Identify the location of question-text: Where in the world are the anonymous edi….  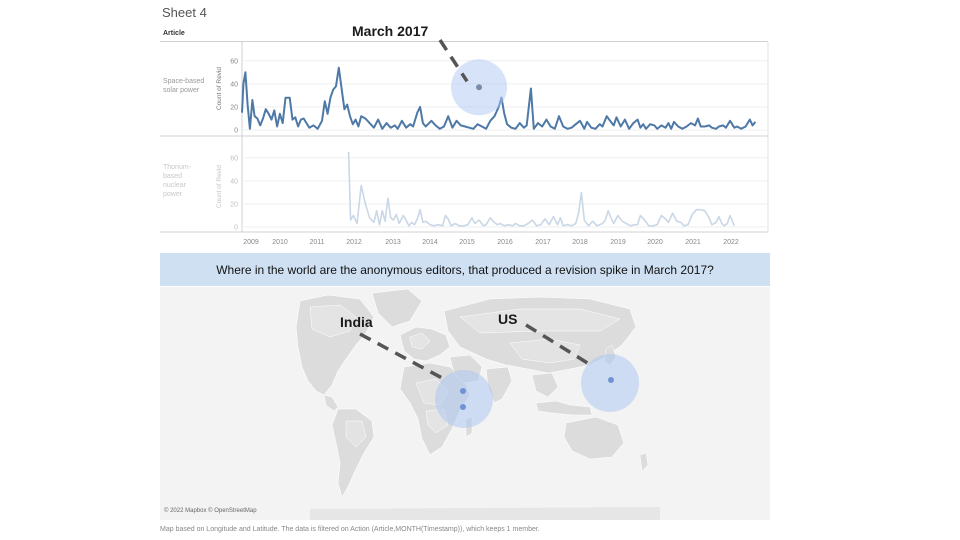
(465, 269).